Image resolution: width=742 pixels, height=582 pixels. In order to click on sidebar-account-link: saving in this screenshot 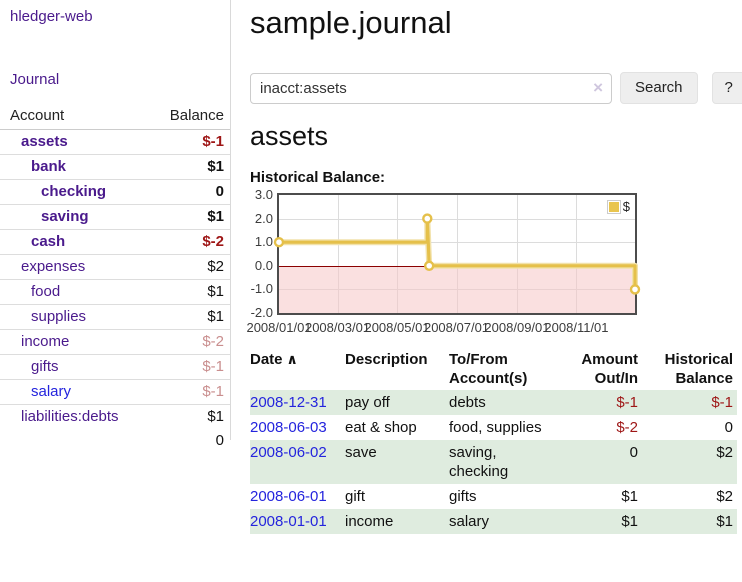, I will do `click(65, 216)`.